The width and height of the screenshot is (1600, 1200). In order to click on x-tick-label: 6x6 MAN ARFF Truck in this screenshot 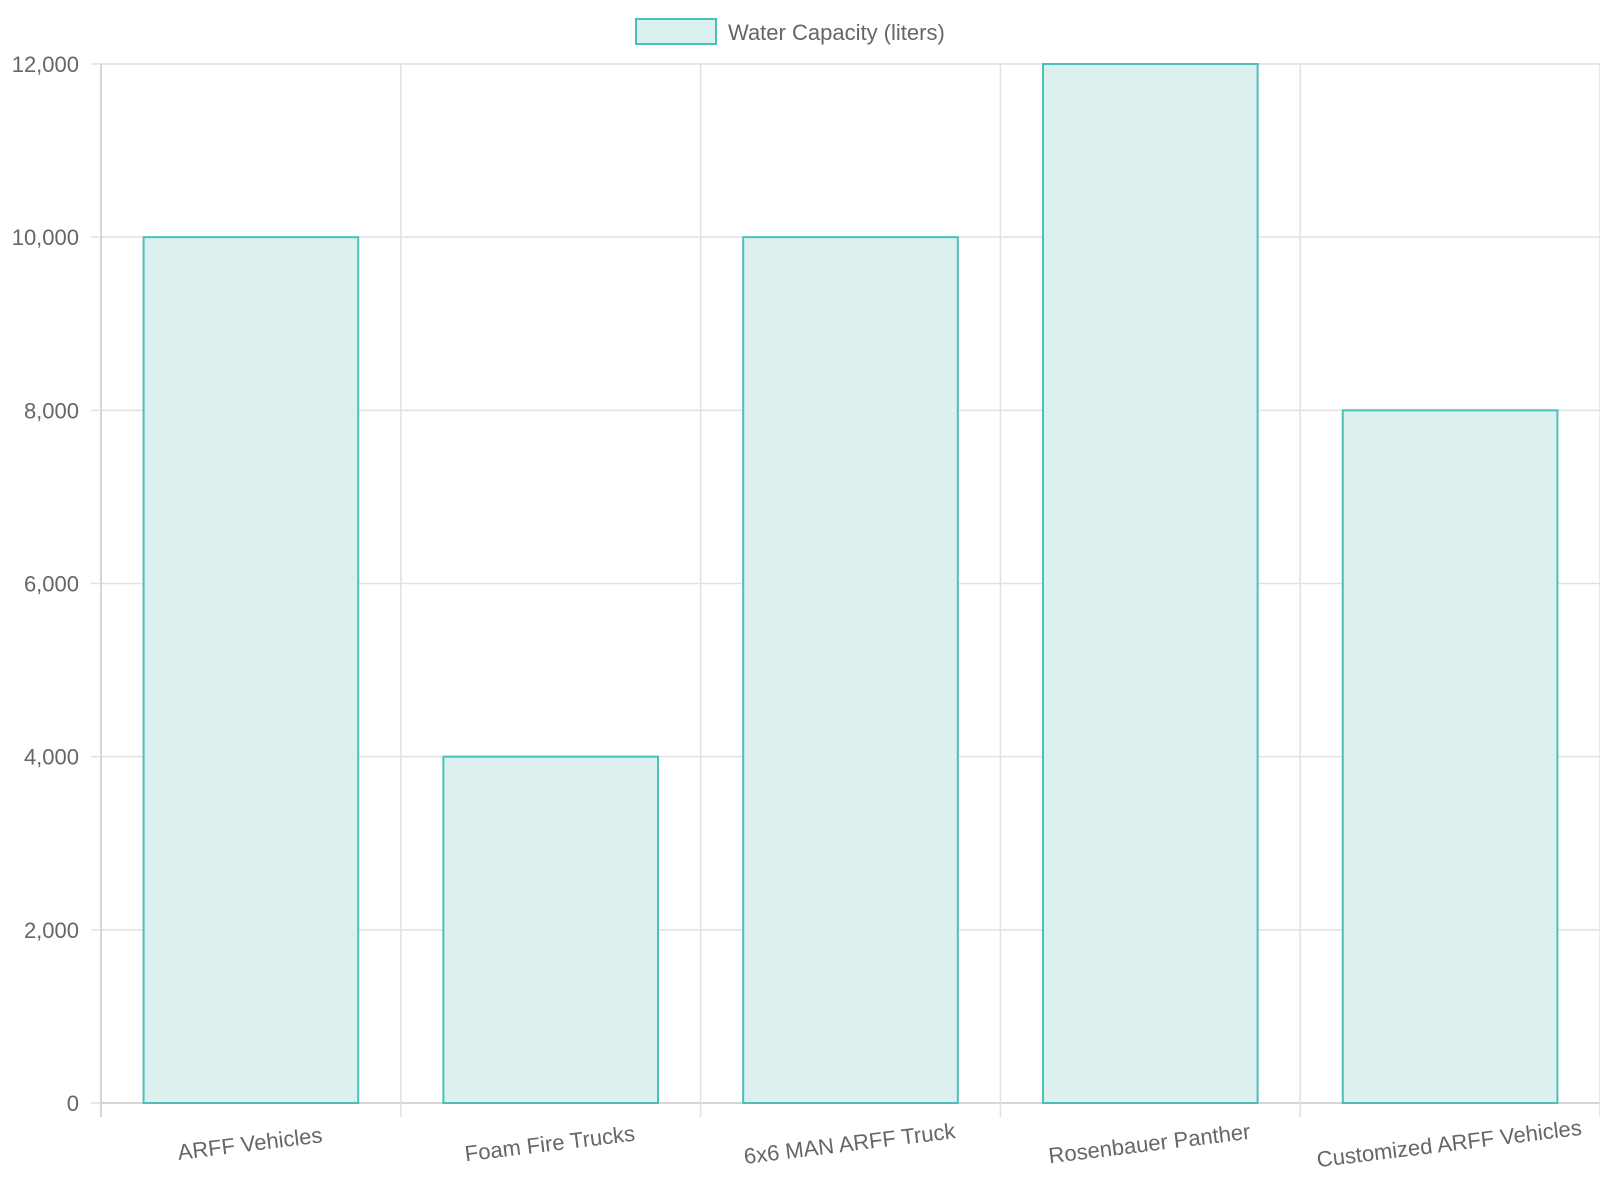, I will do `click(849, 1143)`.